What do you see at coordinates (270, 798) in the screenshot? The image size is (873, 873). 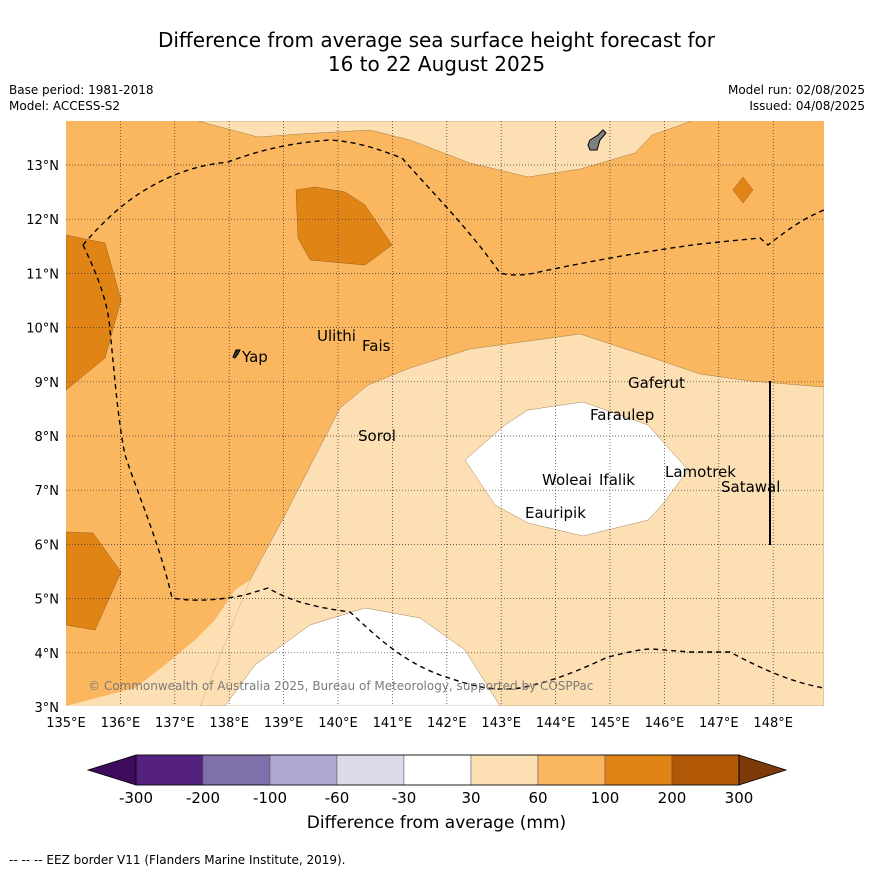 I see `colorbar-tick-label: -100` at bounding box center [270, 798].